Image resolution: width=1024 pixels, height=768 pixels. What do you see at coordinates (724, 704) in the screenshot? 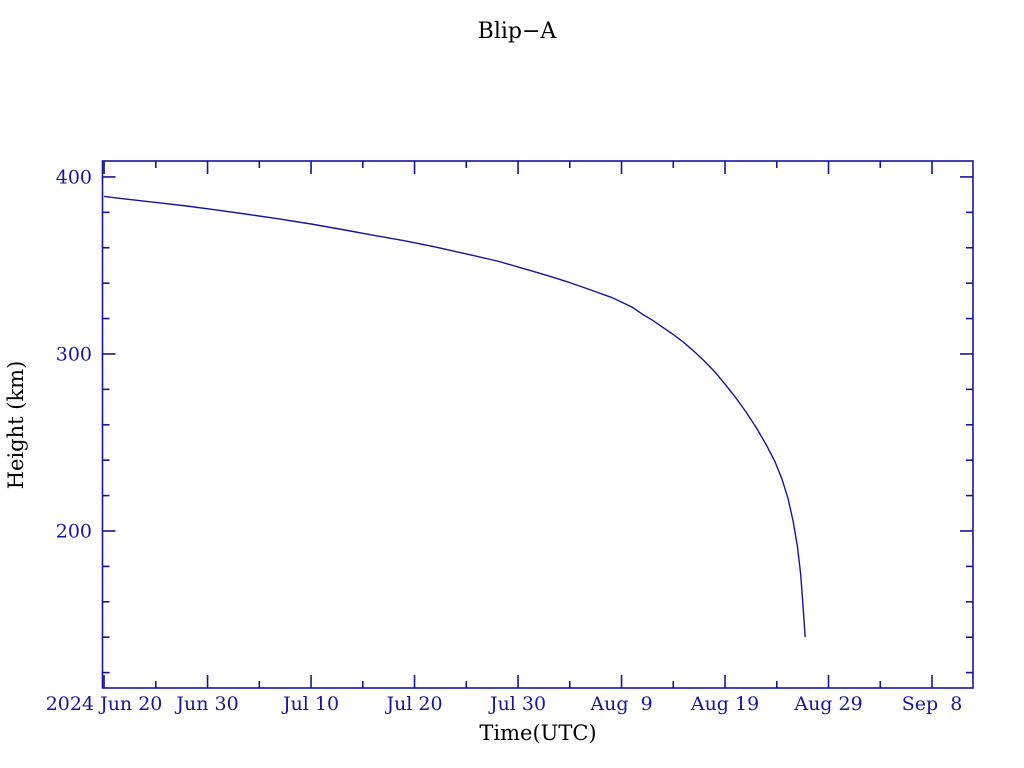
I see `x-tick-label: Aug 19` at bounding box center [724, 704].